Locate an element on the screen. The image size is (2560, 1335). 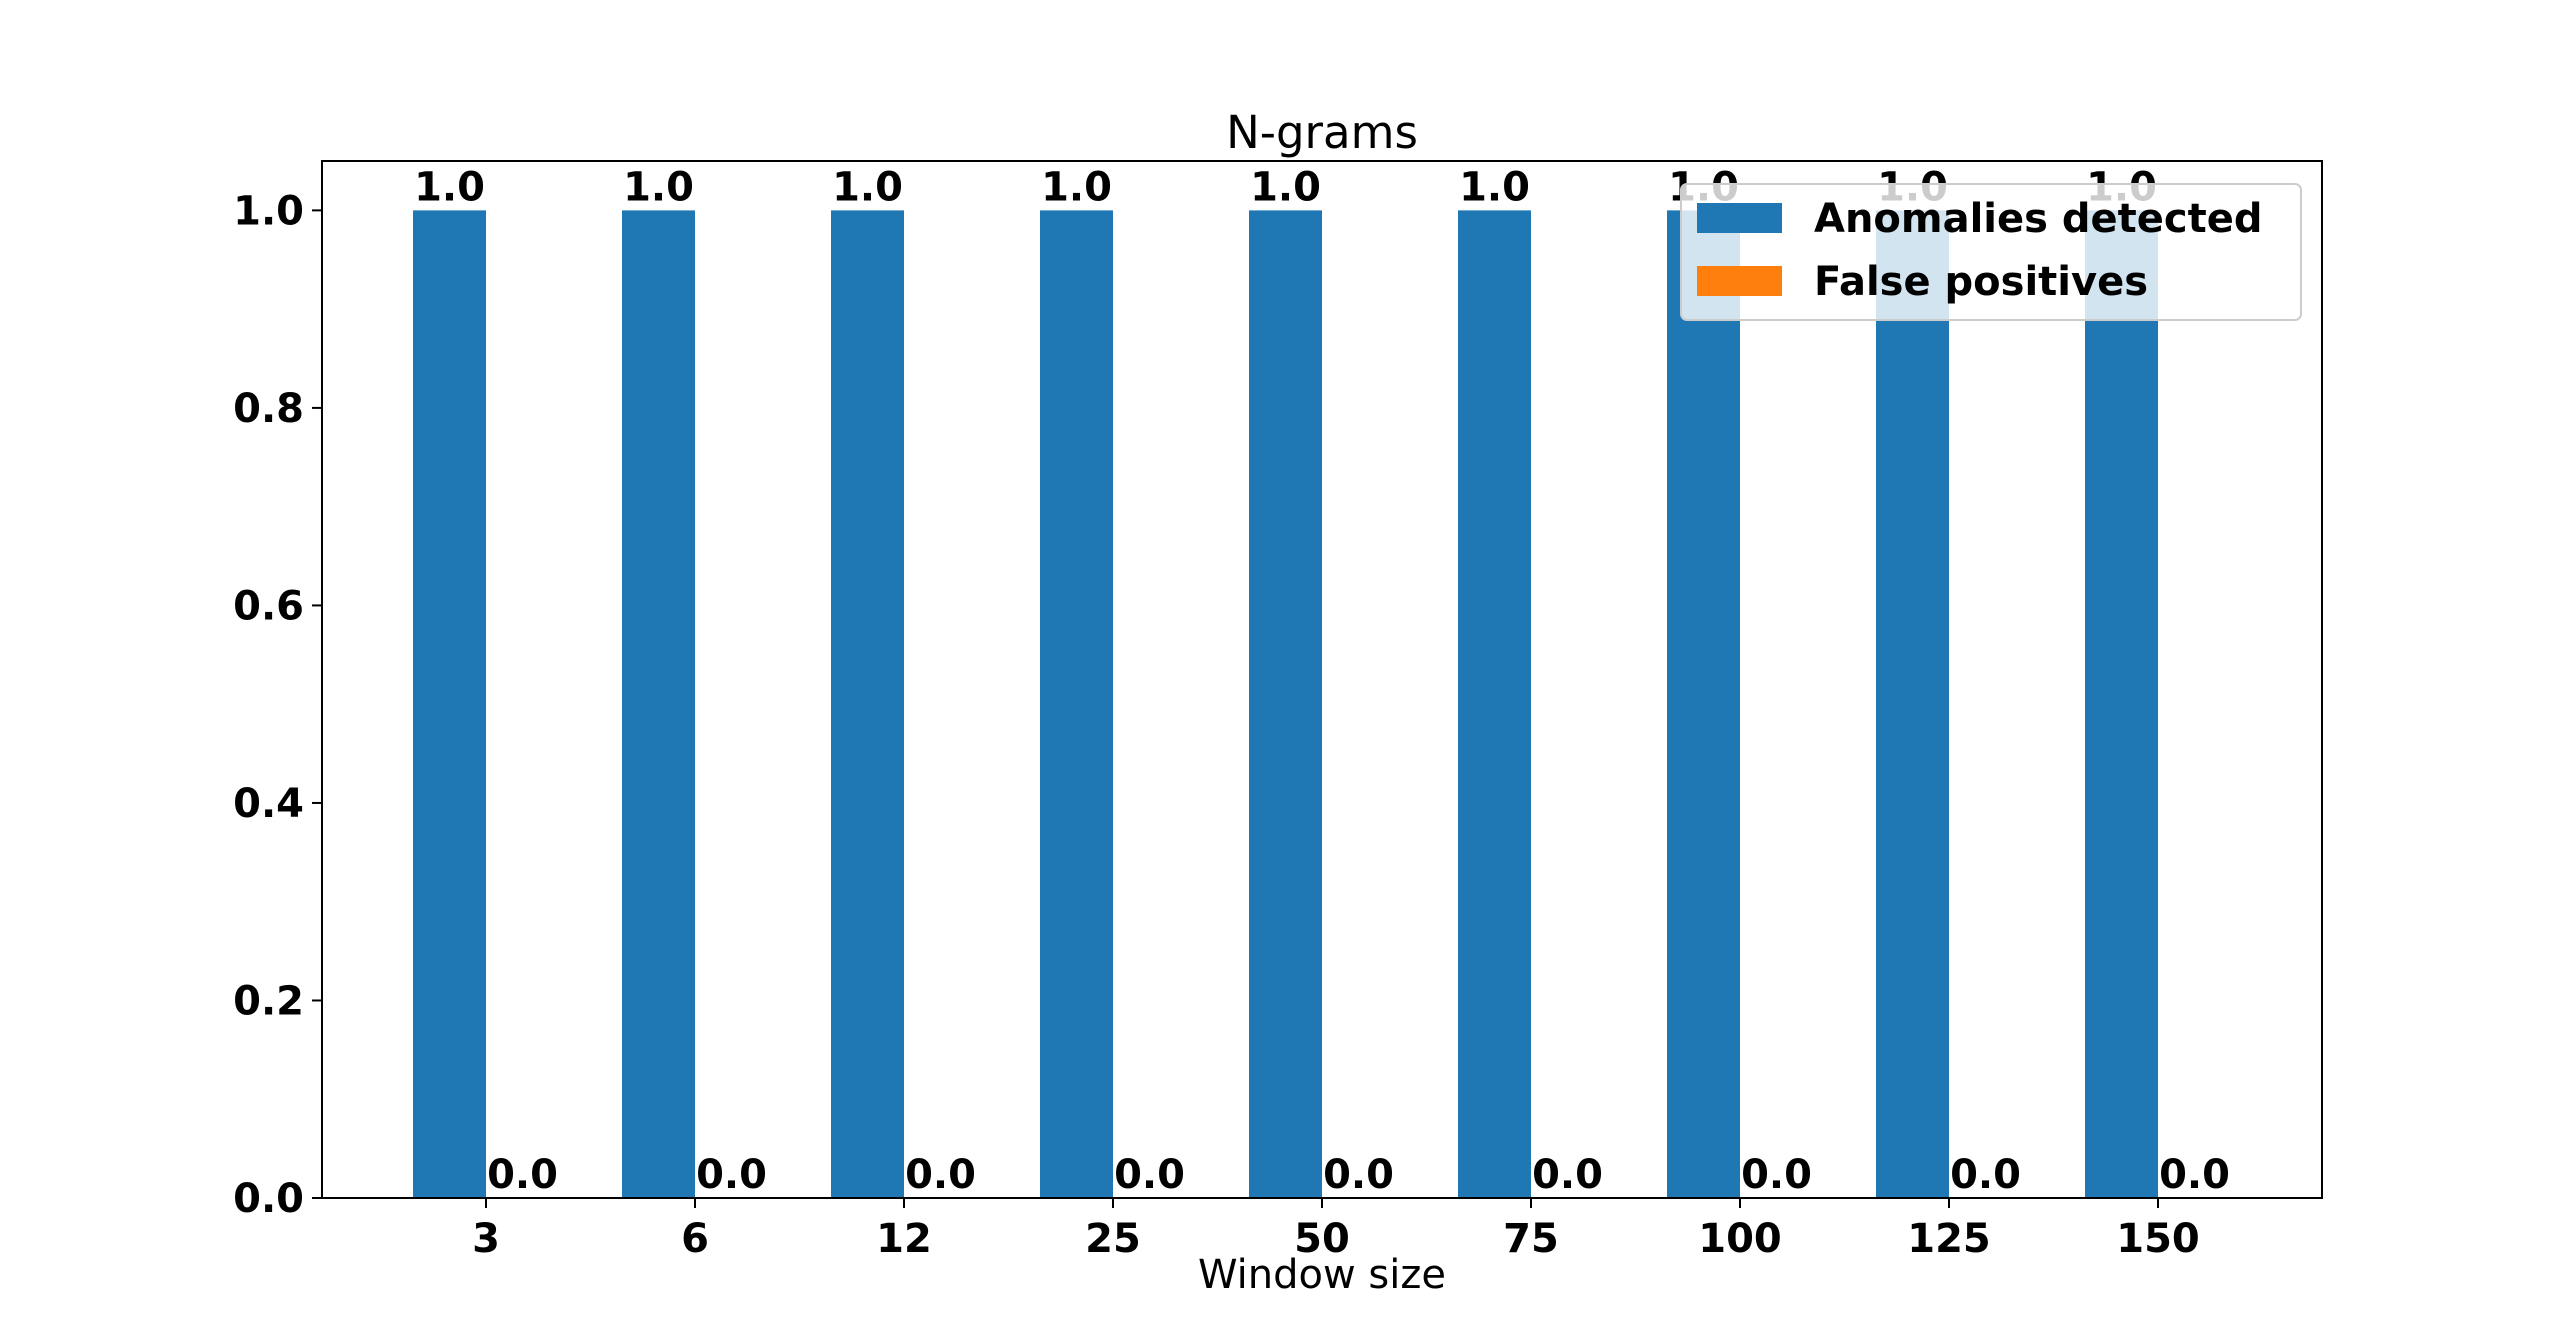
legend: Anomalies detected False positives is located at coordinates (1991, 252).